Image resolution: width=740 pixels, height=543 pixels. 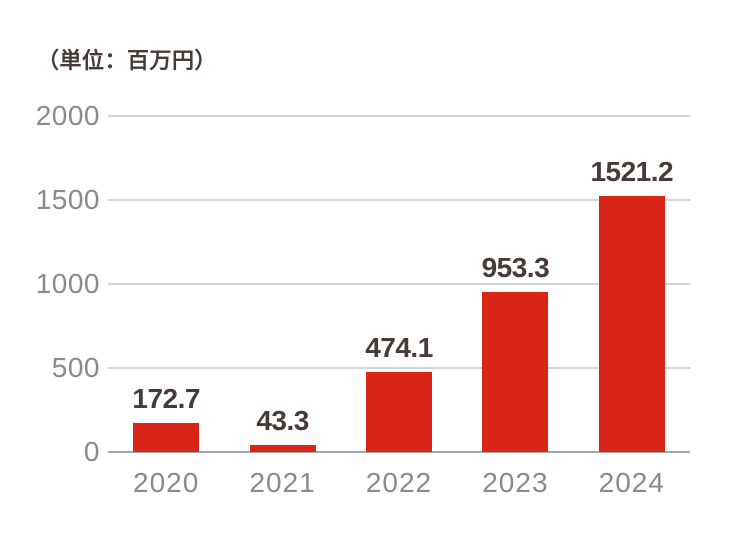 I want to click on bar-value-label: 1521.2, so click(x=632, y=172).